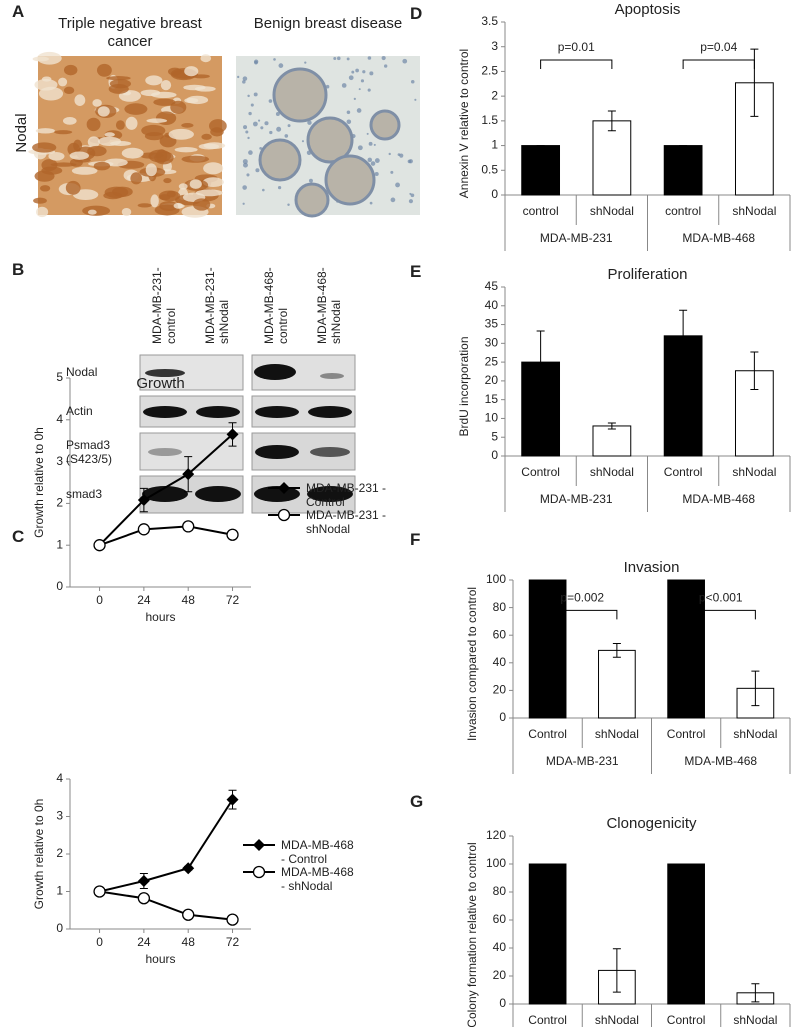 This screenshot has height=1027, width=800. I want to click on y-axis-label: Growth relative to 0h, so click(39, 482).